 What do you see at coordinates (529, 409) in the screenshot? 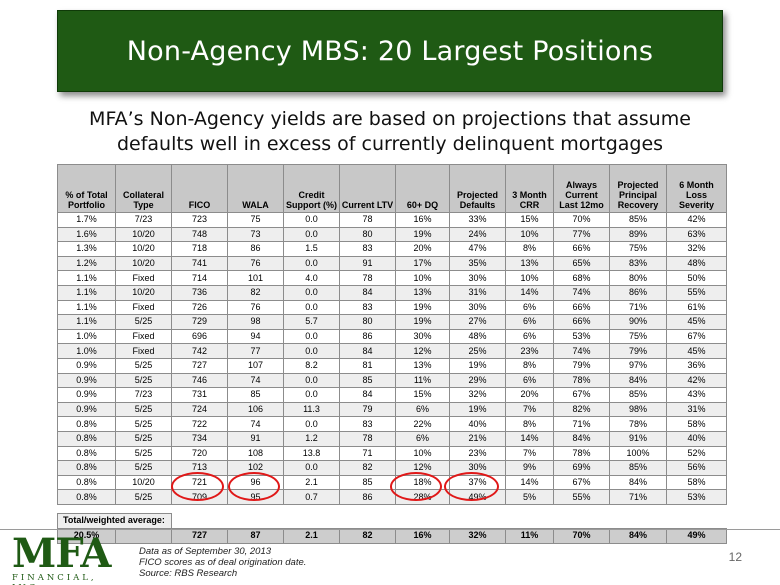
I see `table-cell: 7%` at bounding box center [529, 409].